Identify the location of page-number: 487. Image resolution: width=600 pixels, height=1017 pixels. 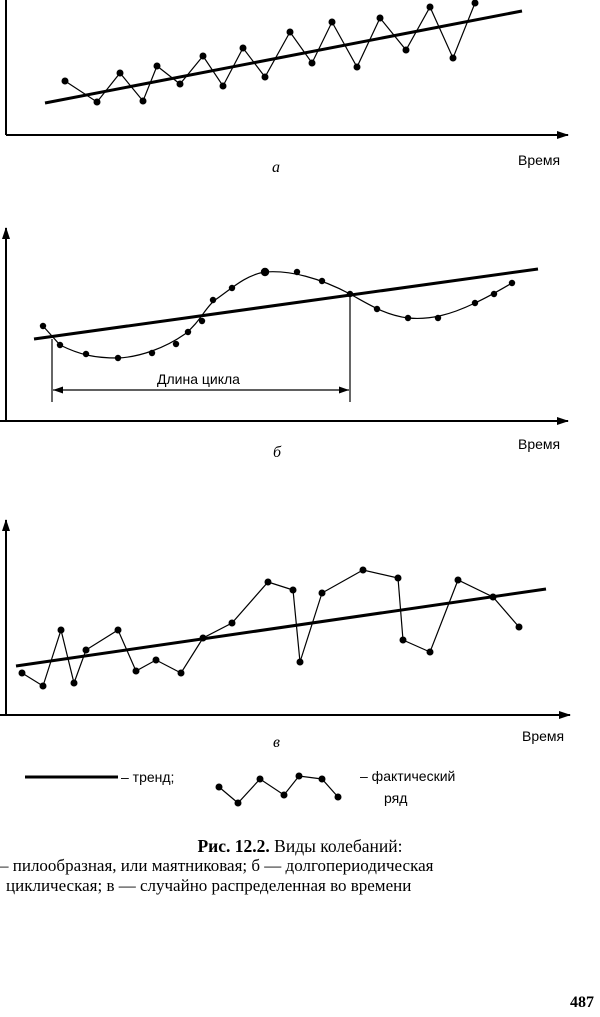
(582, 1002).